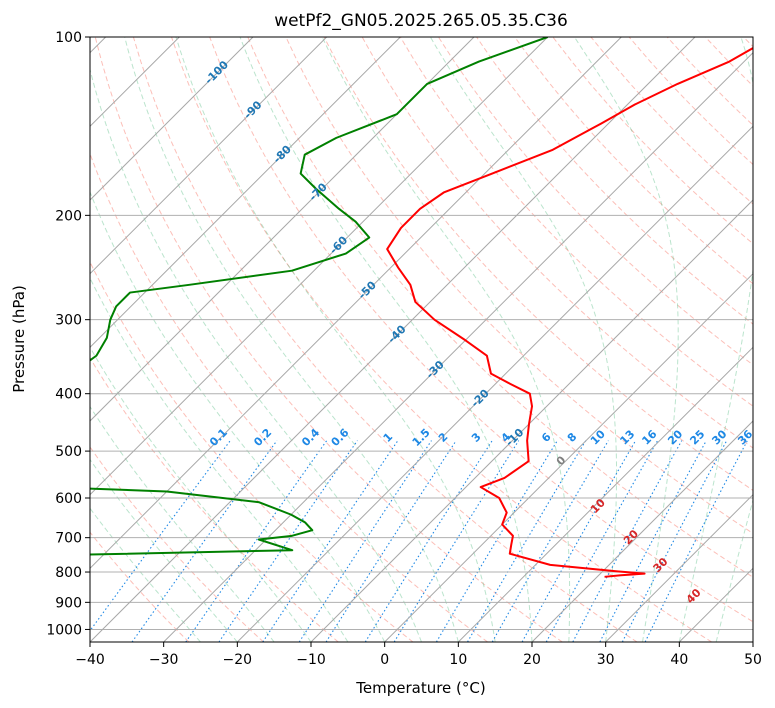 The image size is (775, 708). Describe the element at coordinates (719, 437) in the screenshot. I see `mixing-ratio-label: 30` at that location.